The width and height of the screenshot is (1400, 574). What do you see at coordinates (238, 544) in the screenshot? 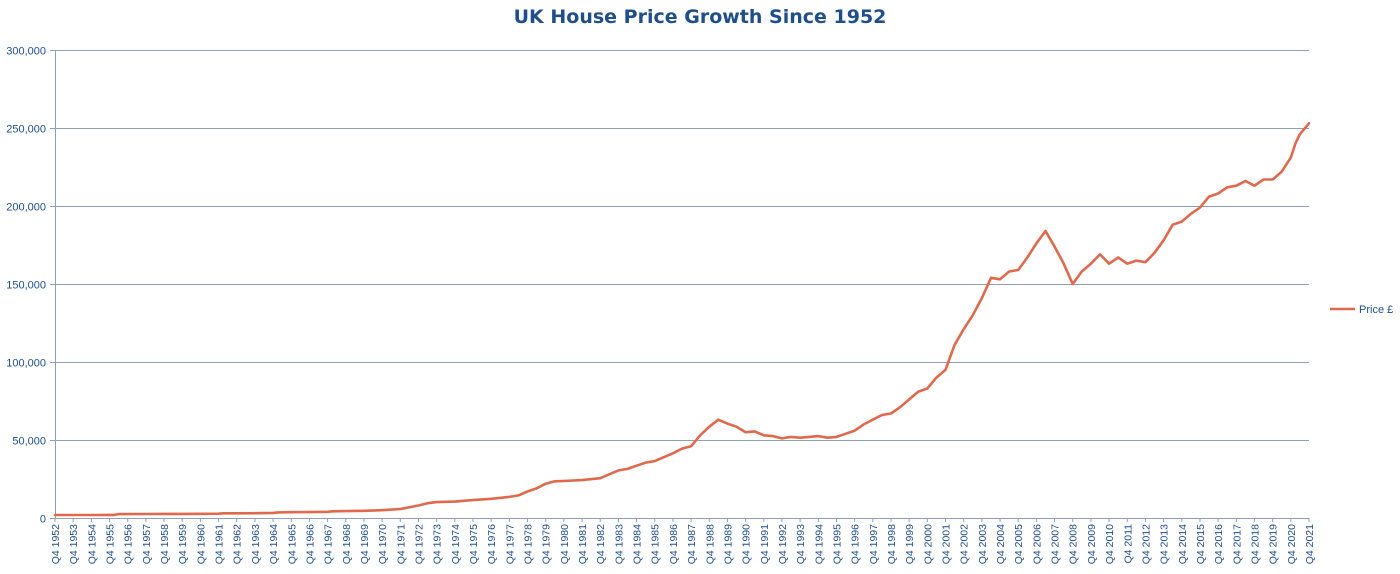
I see `x-tick-label: Q4 1962` at bounding box center [238, 544].